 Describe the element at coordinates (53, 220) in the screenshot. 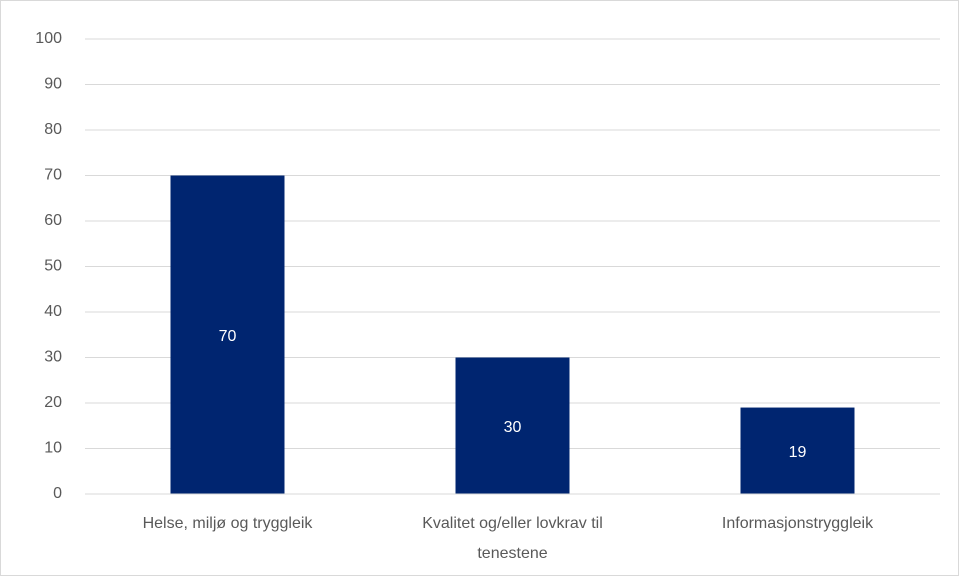

I see `y-tick-label: 60` at that location.